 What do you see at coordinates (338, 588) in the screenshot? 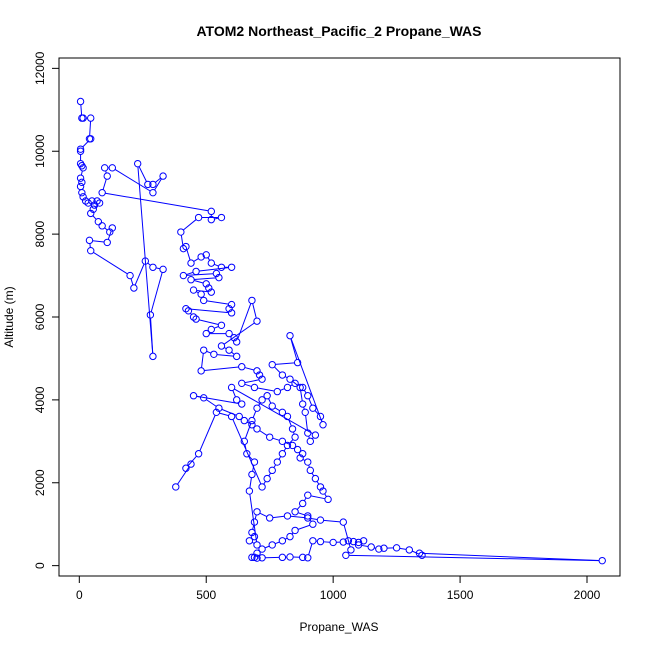
I see `x-axis: 0 500 1000 1500 2000` at bounding box center [338, 588].